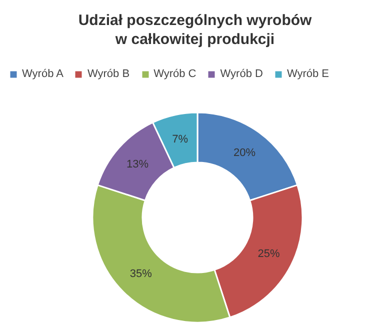 The image size is (389, 327). What do you see at coordinates (43, 74) in the screenshot?
I see `legend-label: Wyrób A` at bounding box center [43, 74].